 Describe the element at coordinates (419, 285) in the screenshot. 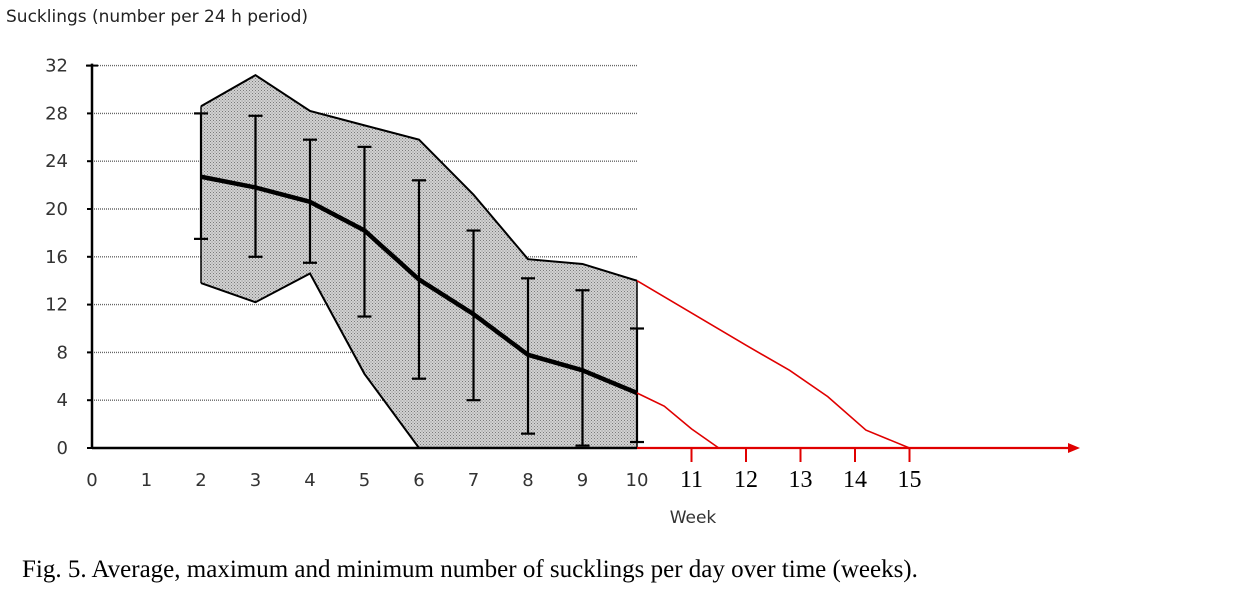

I see `mean-line` at that location.